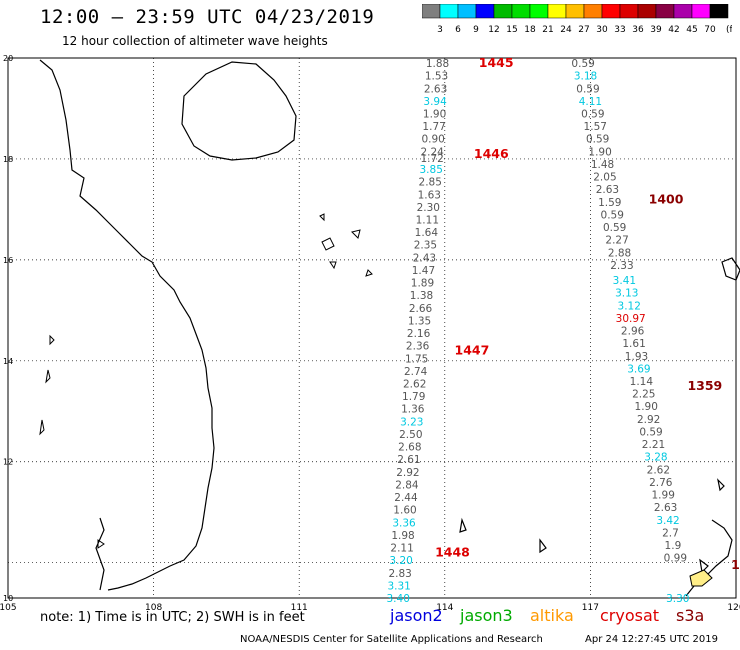 This screenshot has width=740, height=650. What do you see at coordinates (413, 397) in the screenshot?
I see `wave-height-value: 1.79` at bounding box center [413, 397].